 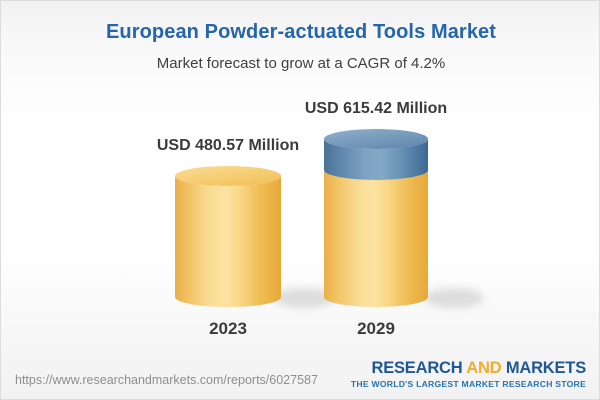 I want to click on cylinder-2029, so click(x=376, y=218).